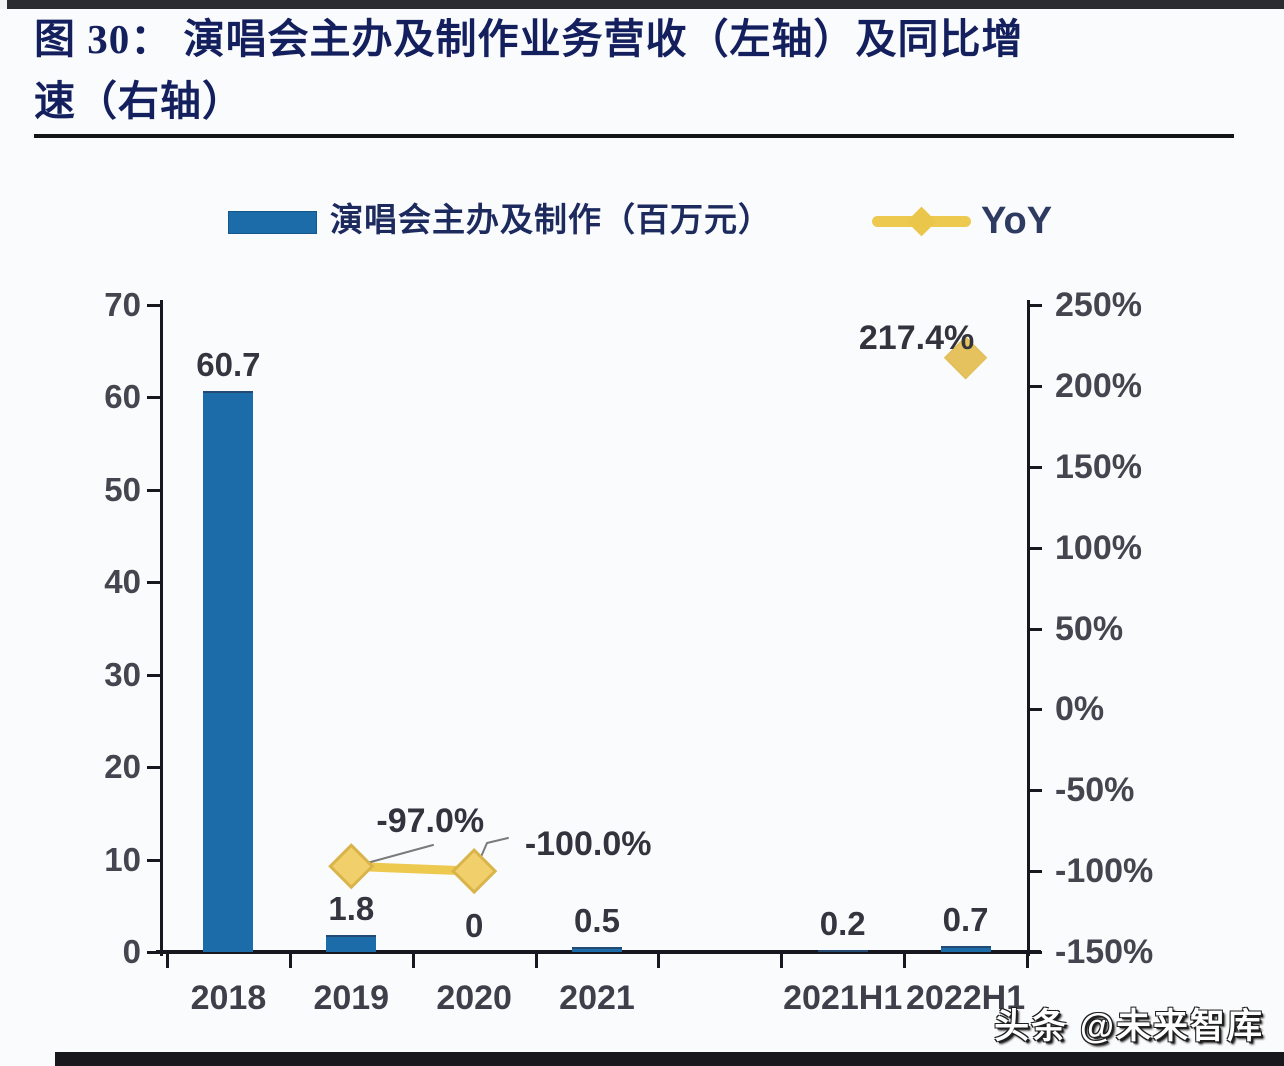 This screenshot has width=1284, height=1066. Describe the element at coordinates (597, 998) in the screenshot. I see `x-category-label: 2021` at that location.